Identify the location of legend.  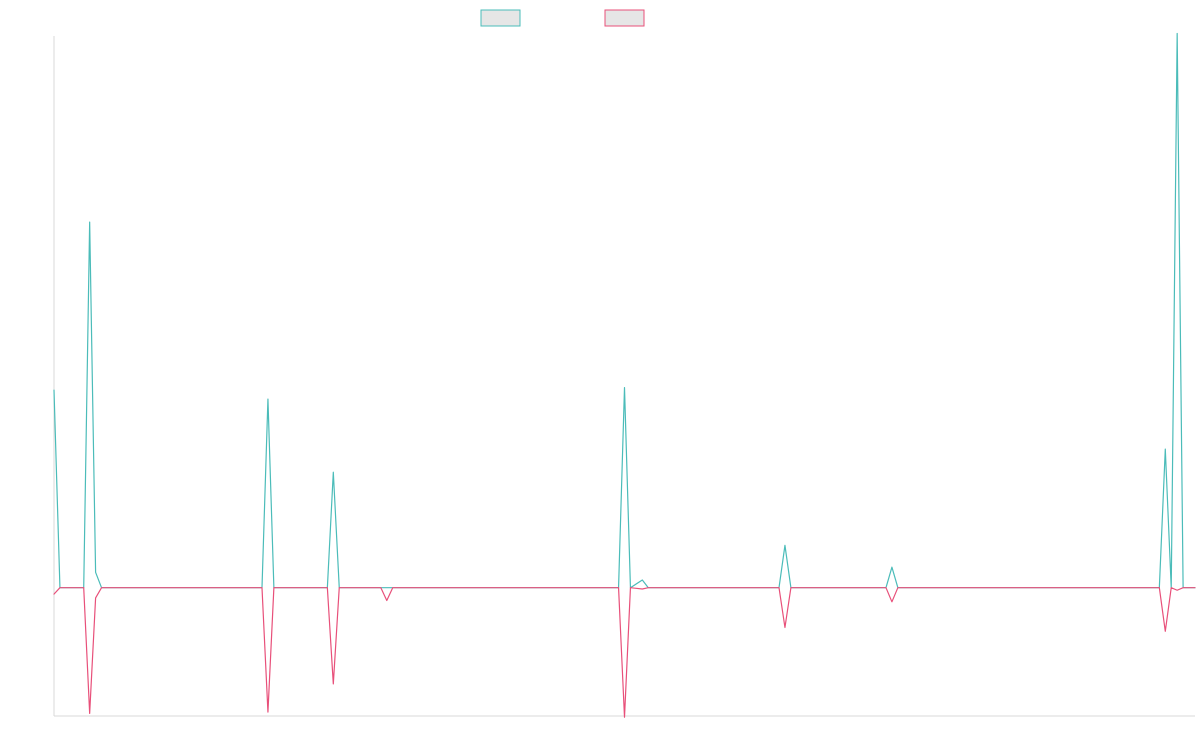
(562, 18).